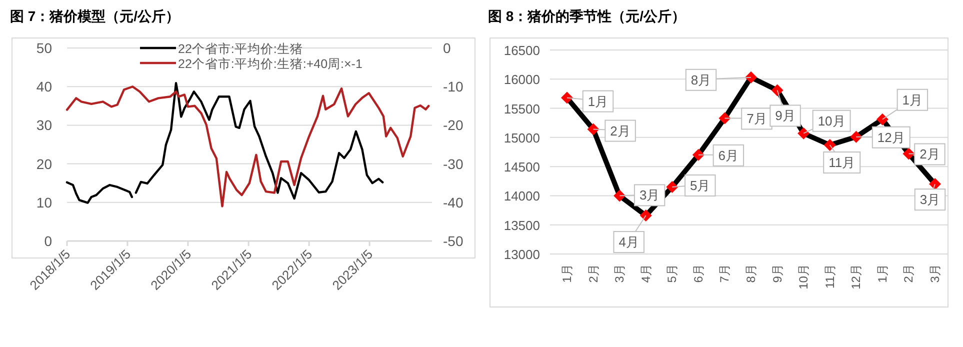 This screenshot has height=347, width=963. What do you see at coordinates (522, 50) in the screenshot?
I see `y-tick-label: 16500` at bounding box center [522, 50].